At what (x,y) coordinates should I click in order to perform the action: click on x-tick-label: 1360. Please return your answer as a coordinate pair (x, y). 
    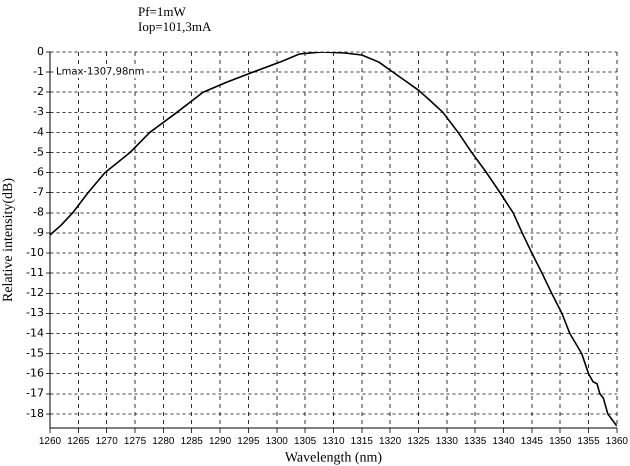
    Looking at the image, I should click on (617, 441).